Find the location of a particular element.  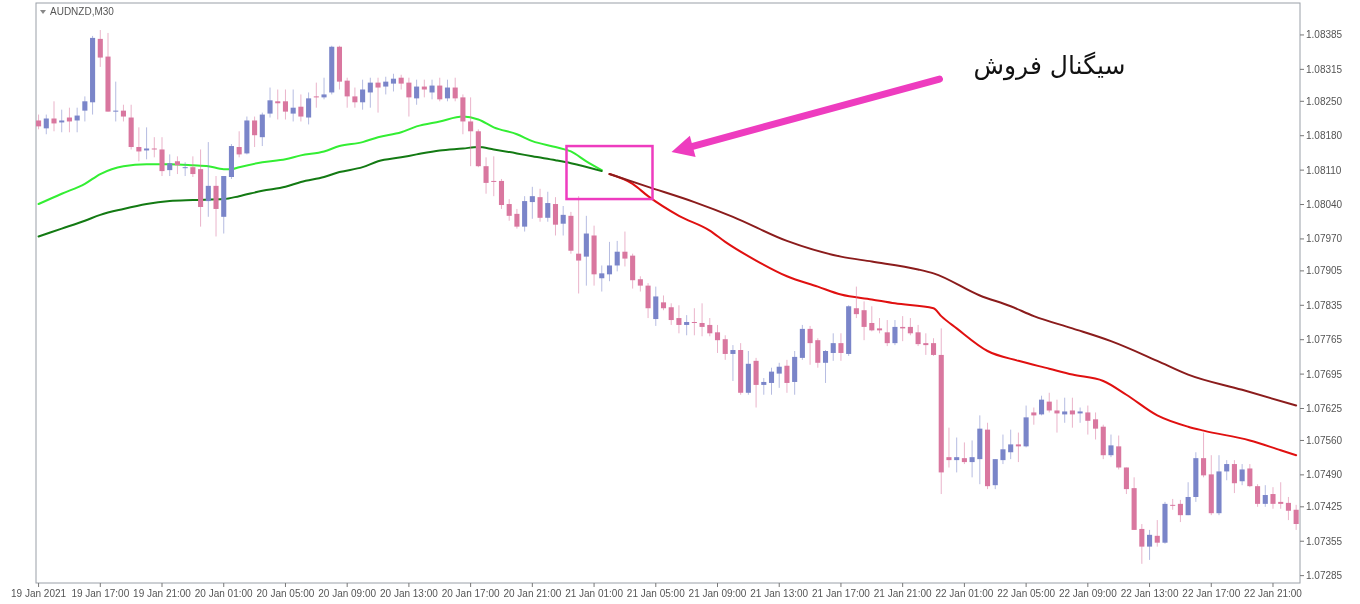

x-tick-label: 21 Jan 09:00 is located at coordinates (717, 593).